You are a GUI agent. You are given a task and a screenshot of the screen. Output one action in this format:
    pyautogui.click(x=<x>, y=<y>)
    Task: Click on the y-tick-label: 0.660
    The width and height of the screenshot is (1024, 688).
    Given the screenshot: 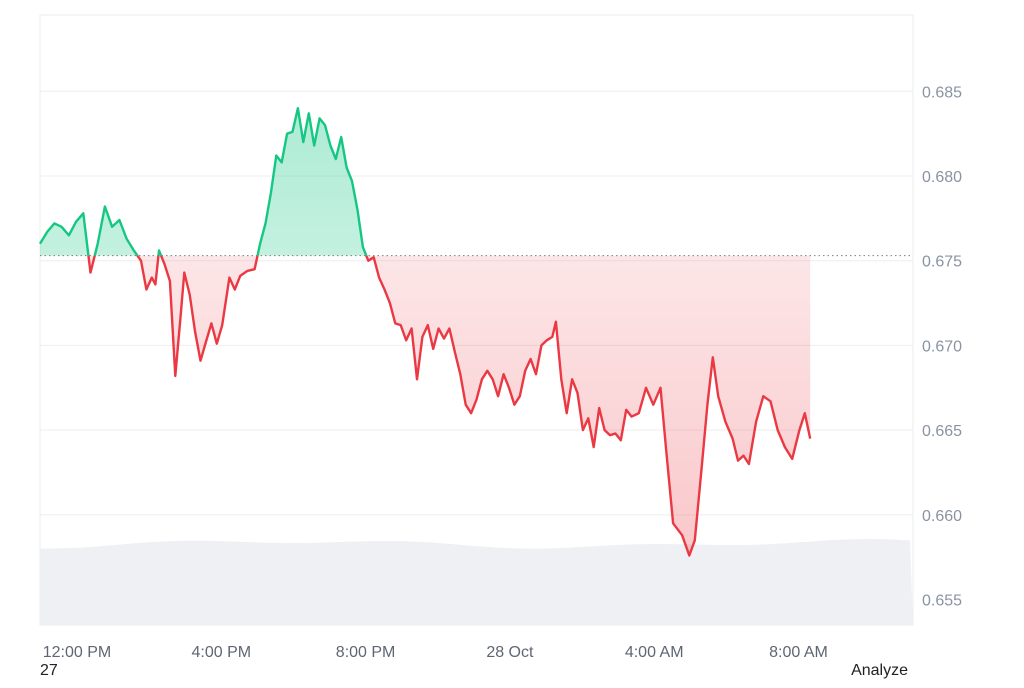 What is the action you would take?
    pyautogui.click(x=942, y=516)
    